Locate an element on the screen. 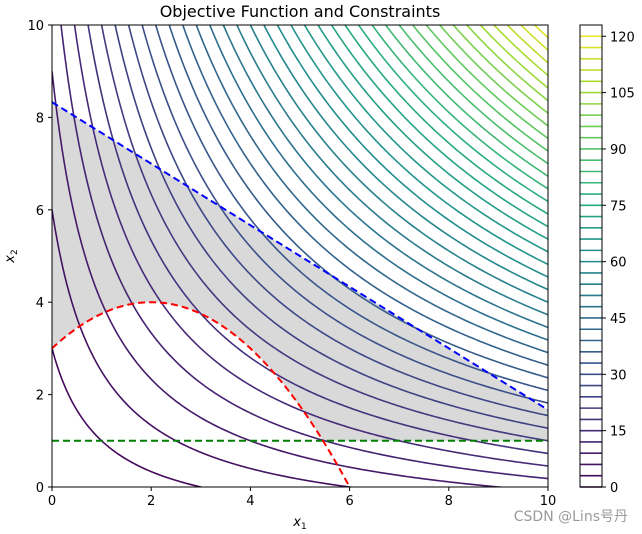 Image resolution: width=642 pixels, height=534 pixels. x-tick-label: 6 is located at coordinates (349, 501).